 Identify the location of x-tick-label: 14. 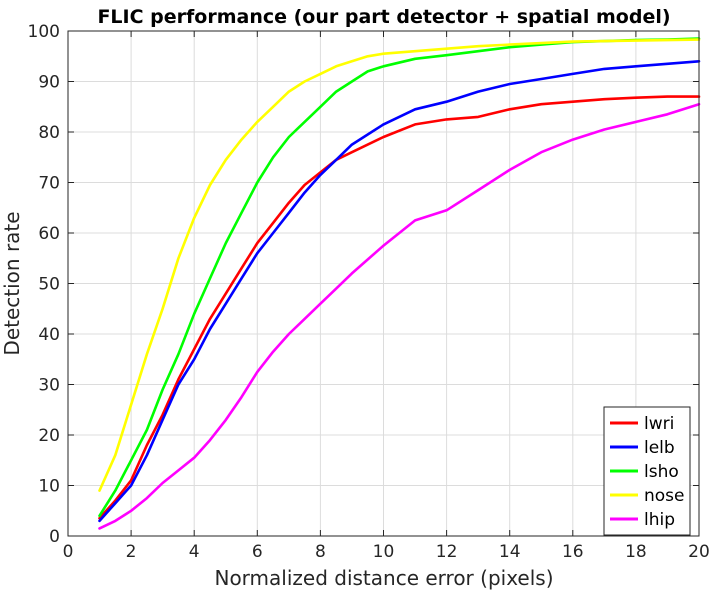
(510, 552).